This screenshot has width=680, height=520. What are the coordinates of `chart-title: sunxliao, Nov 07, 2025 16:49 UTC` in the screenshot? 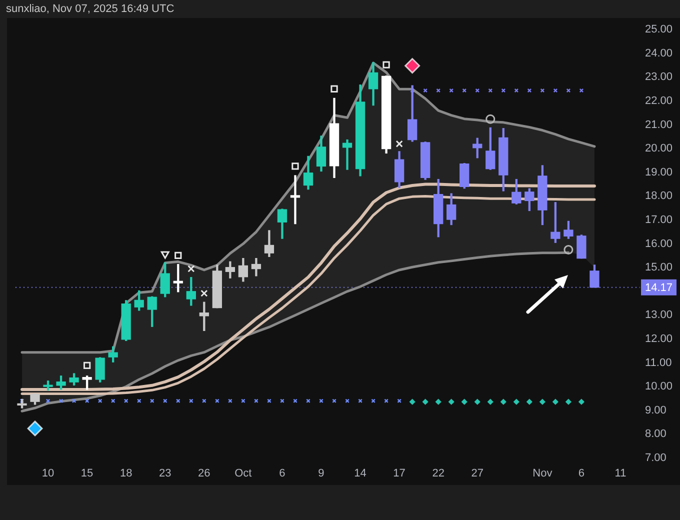 It's located at (90, 9).